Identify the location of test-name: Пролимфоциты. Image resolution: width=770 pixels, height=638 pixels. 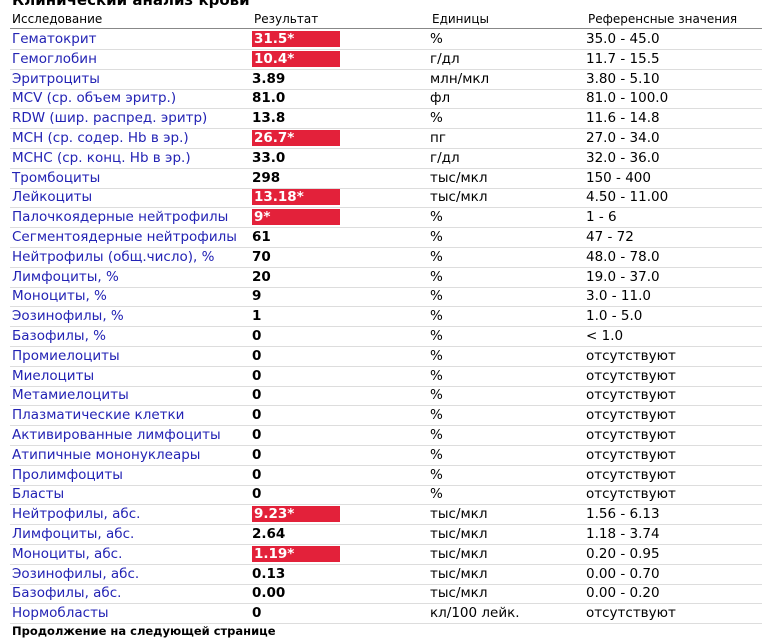
(67, 474).